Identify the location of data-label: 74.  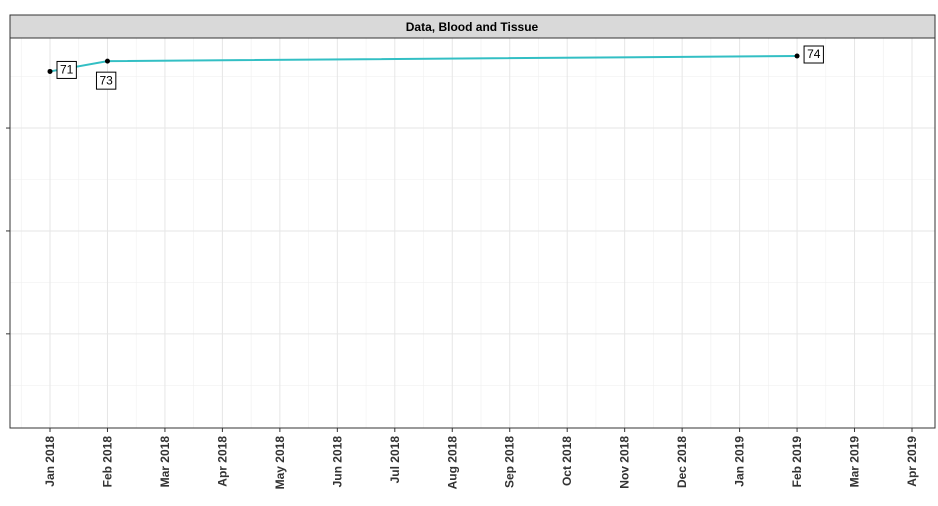
(814, 54).